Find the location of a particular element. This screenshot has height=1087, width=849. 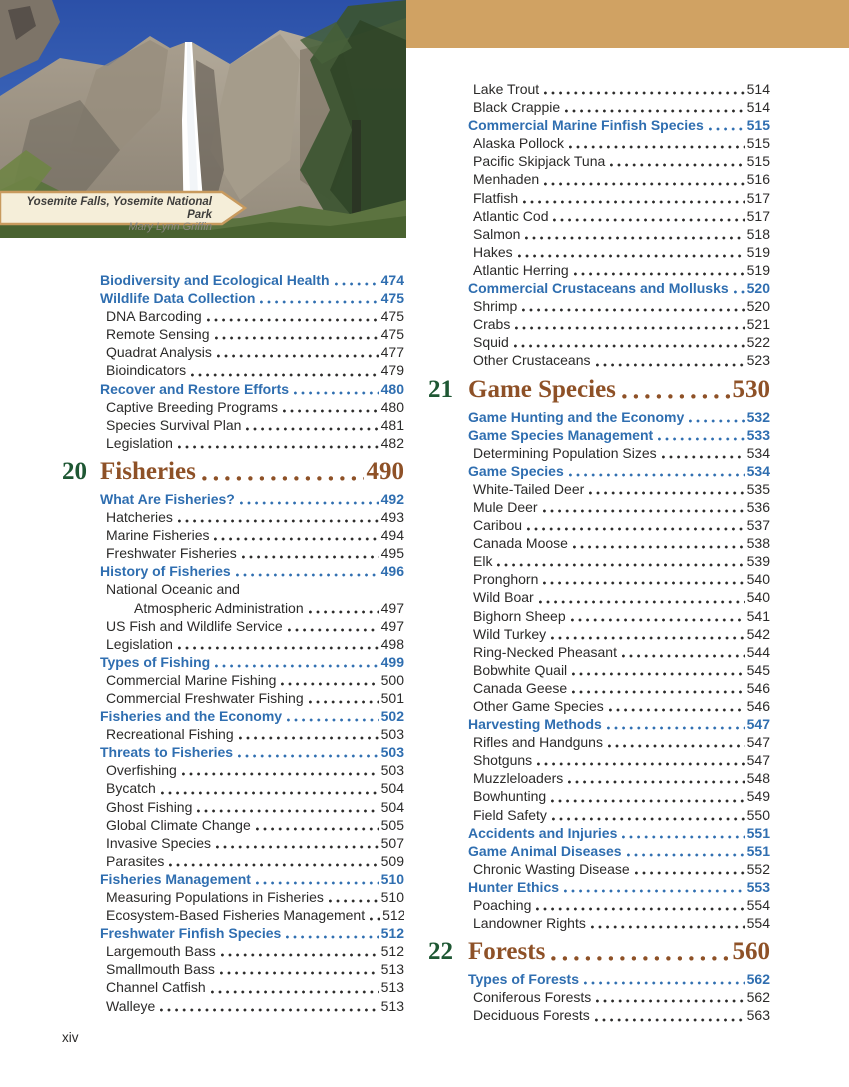

toc-section-heading: Types of Forests 562 is located at coordinates (599, 979).